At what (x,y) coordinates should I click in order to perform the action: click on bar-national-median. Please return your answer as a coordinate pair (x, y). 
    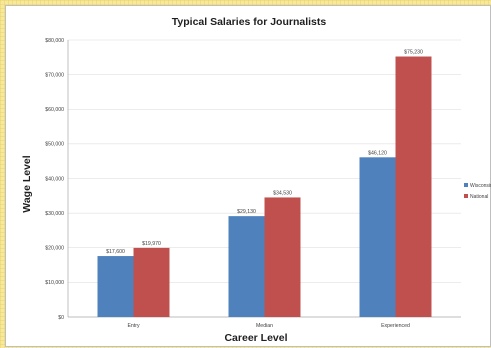
    Looking at the image, I should click on (282, 257).